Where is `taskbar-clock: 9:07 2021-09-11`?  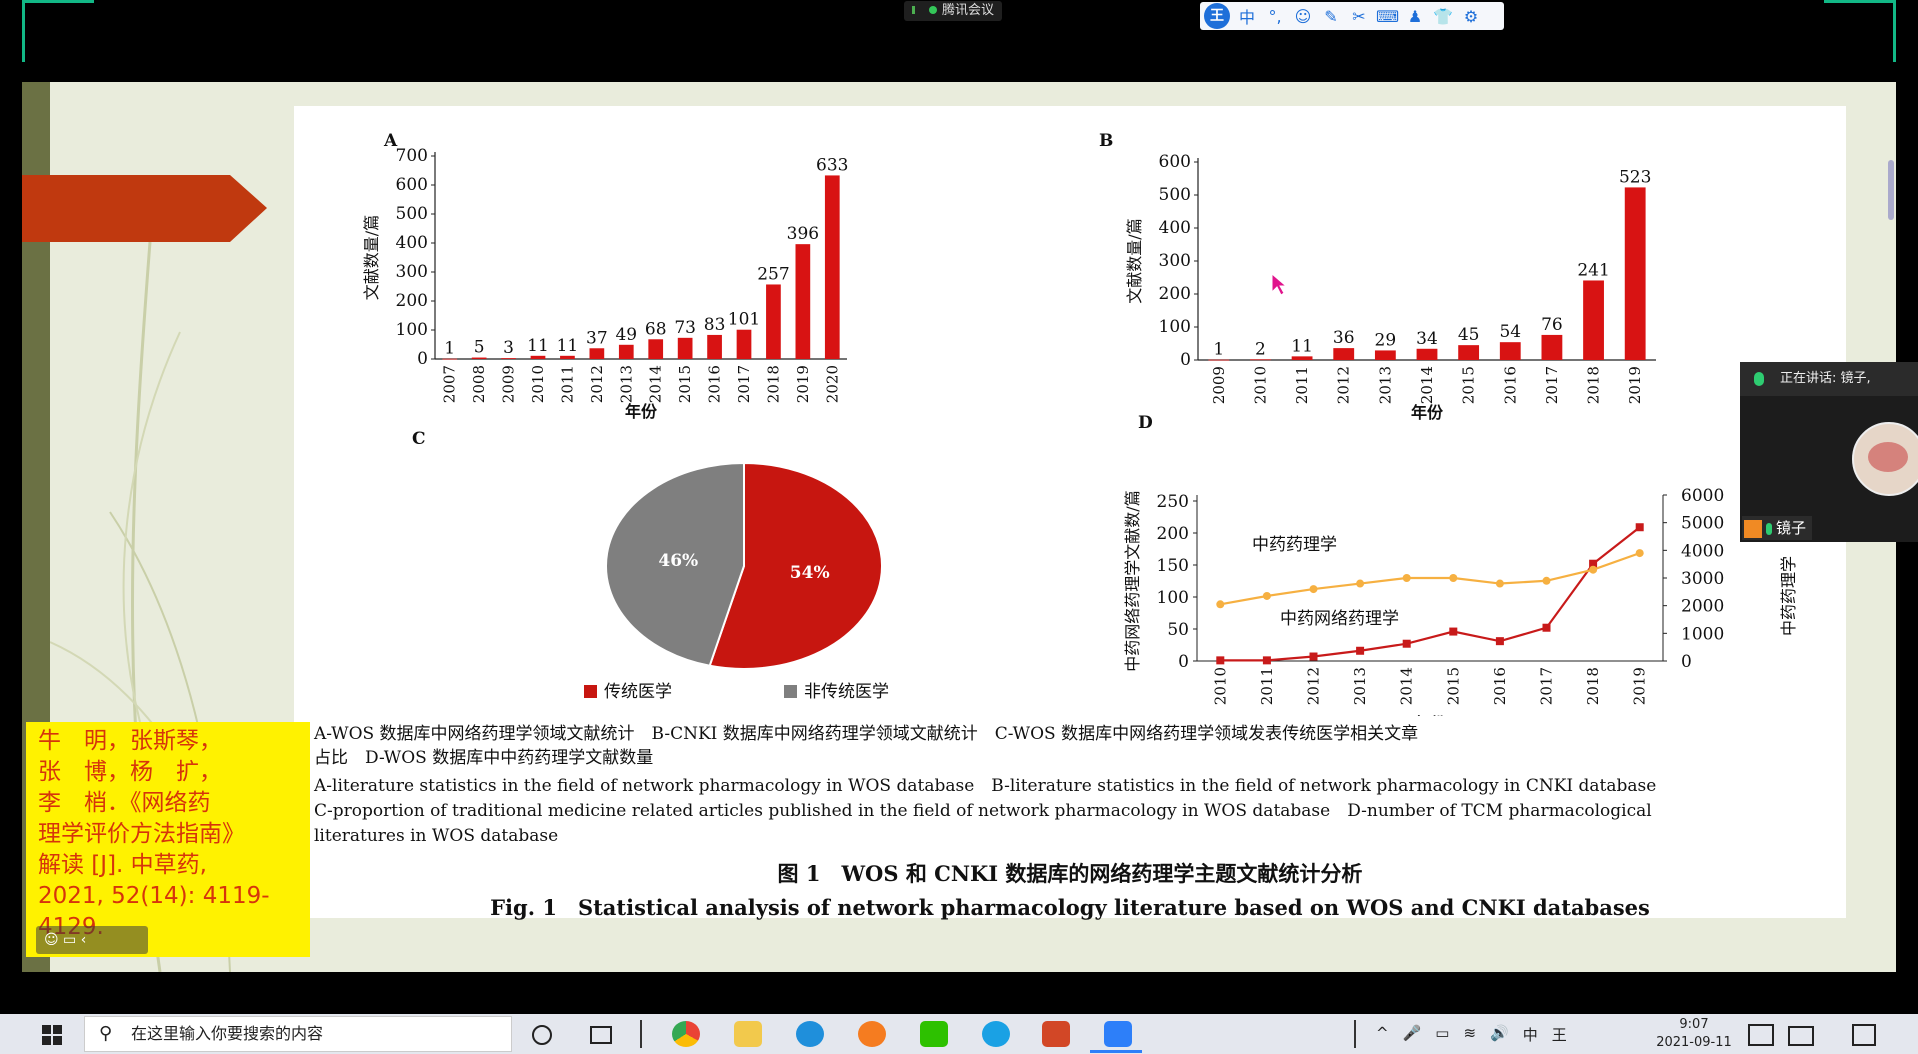 taskbar-clock: 9:07 2021-09-11 is located at coordinates (1694, 1034).